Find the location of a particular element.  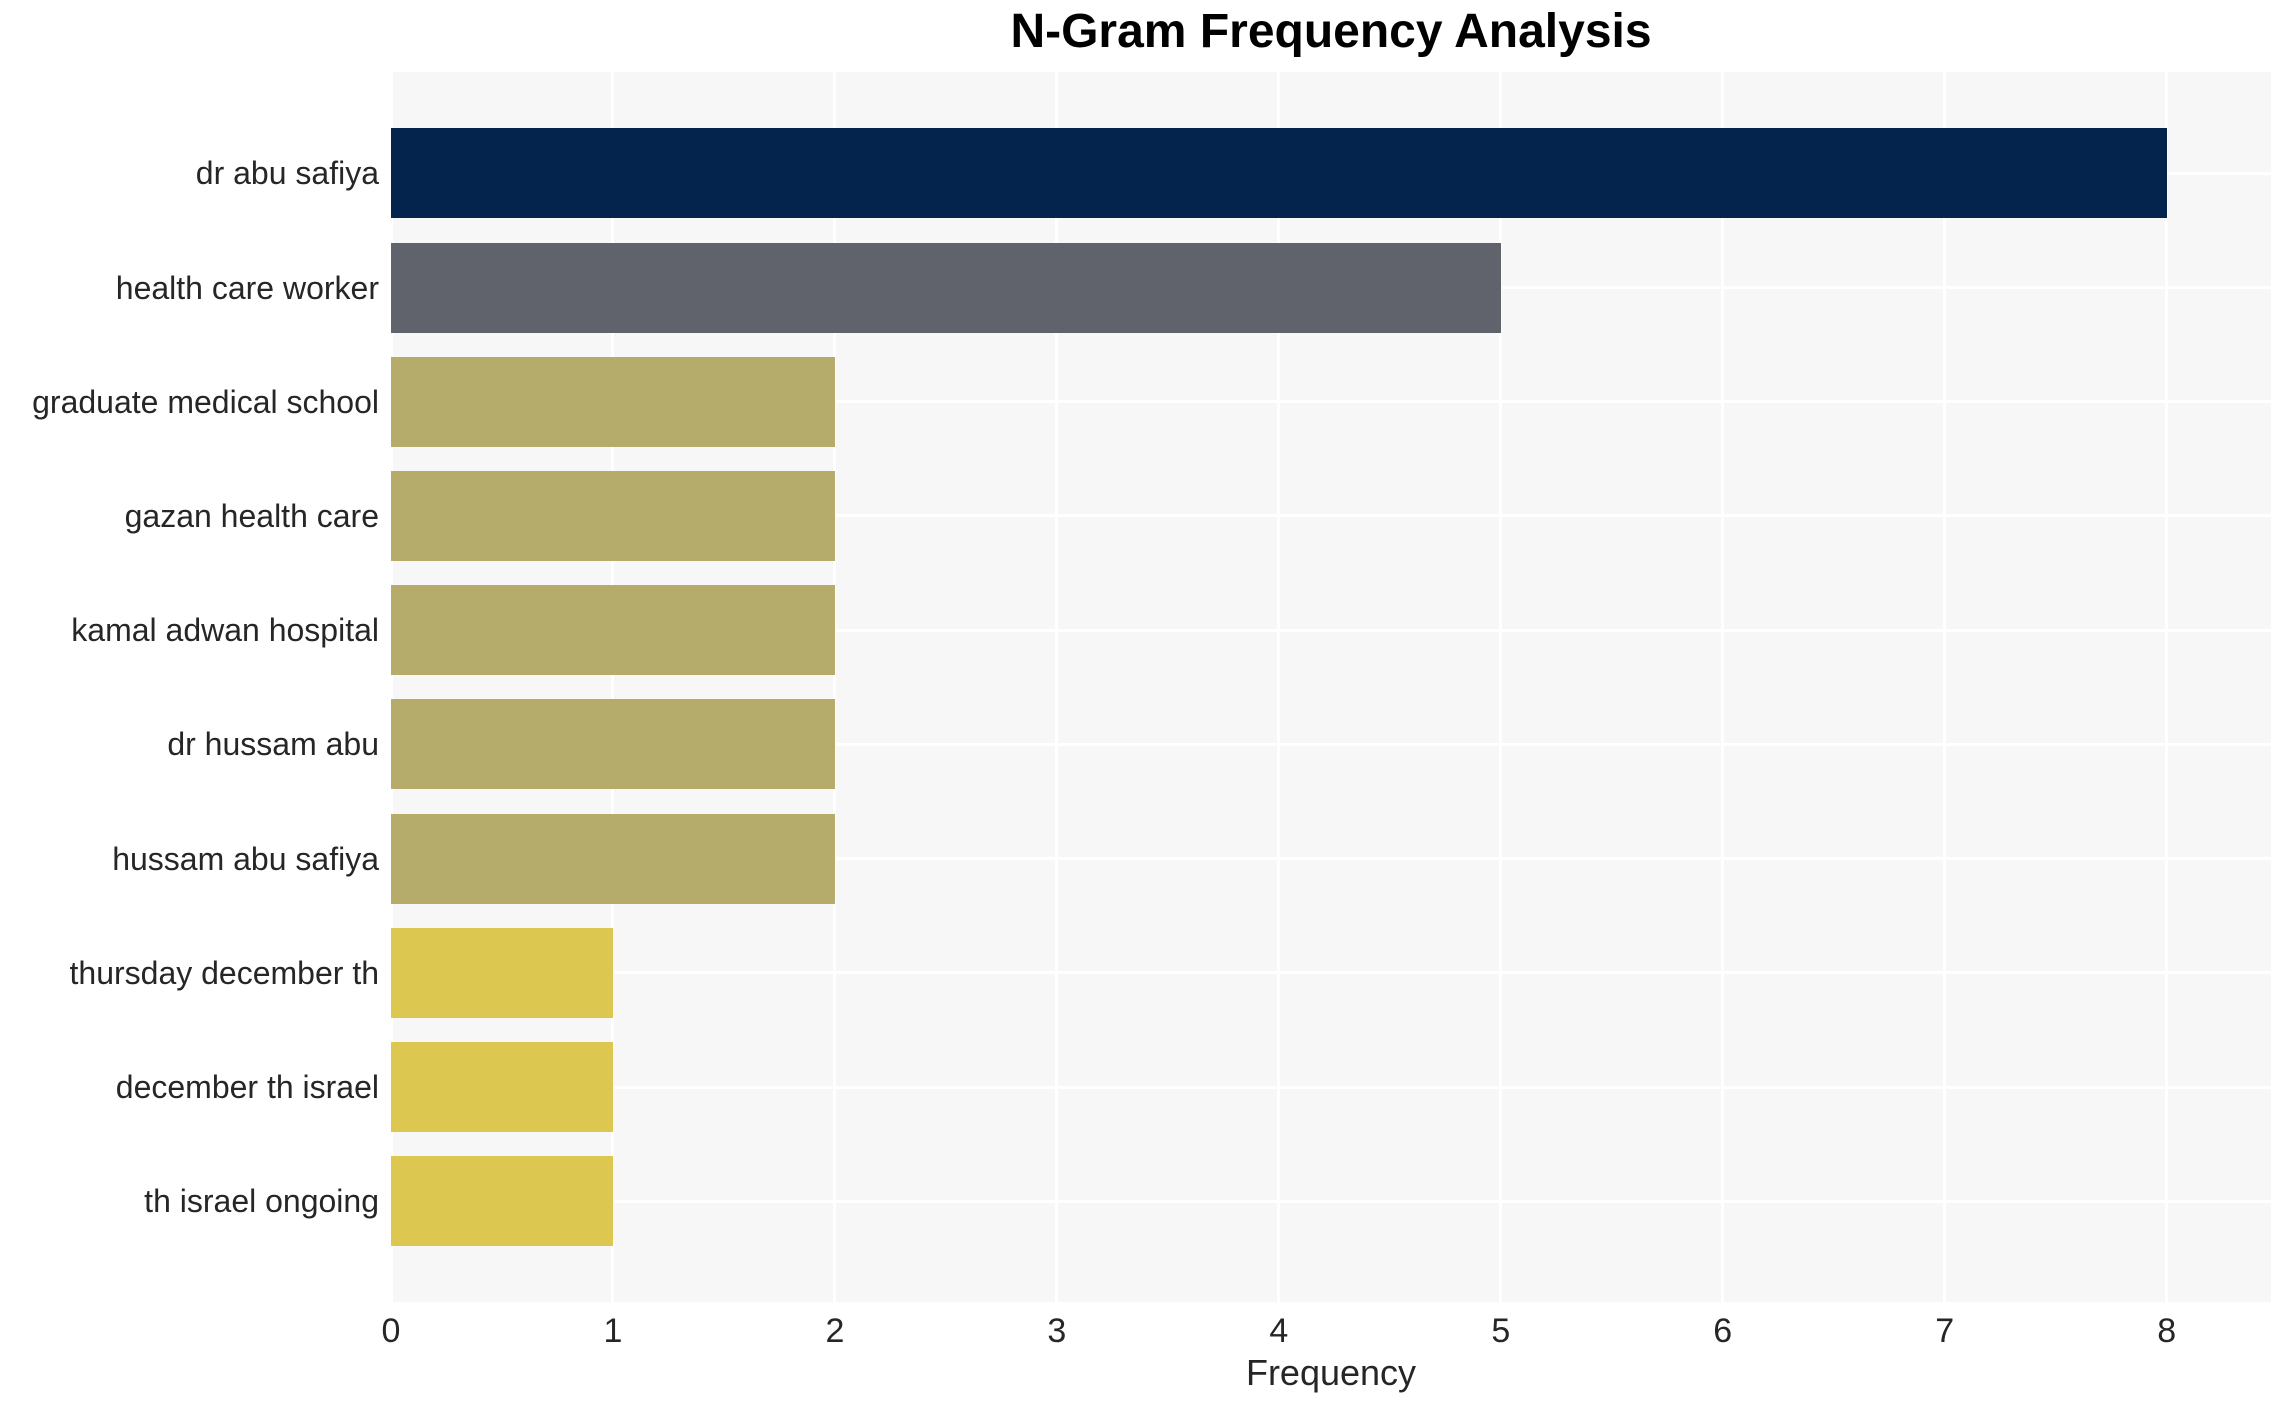

y-tick-label: hussam abu safiya is located at coordinates (245, 858).